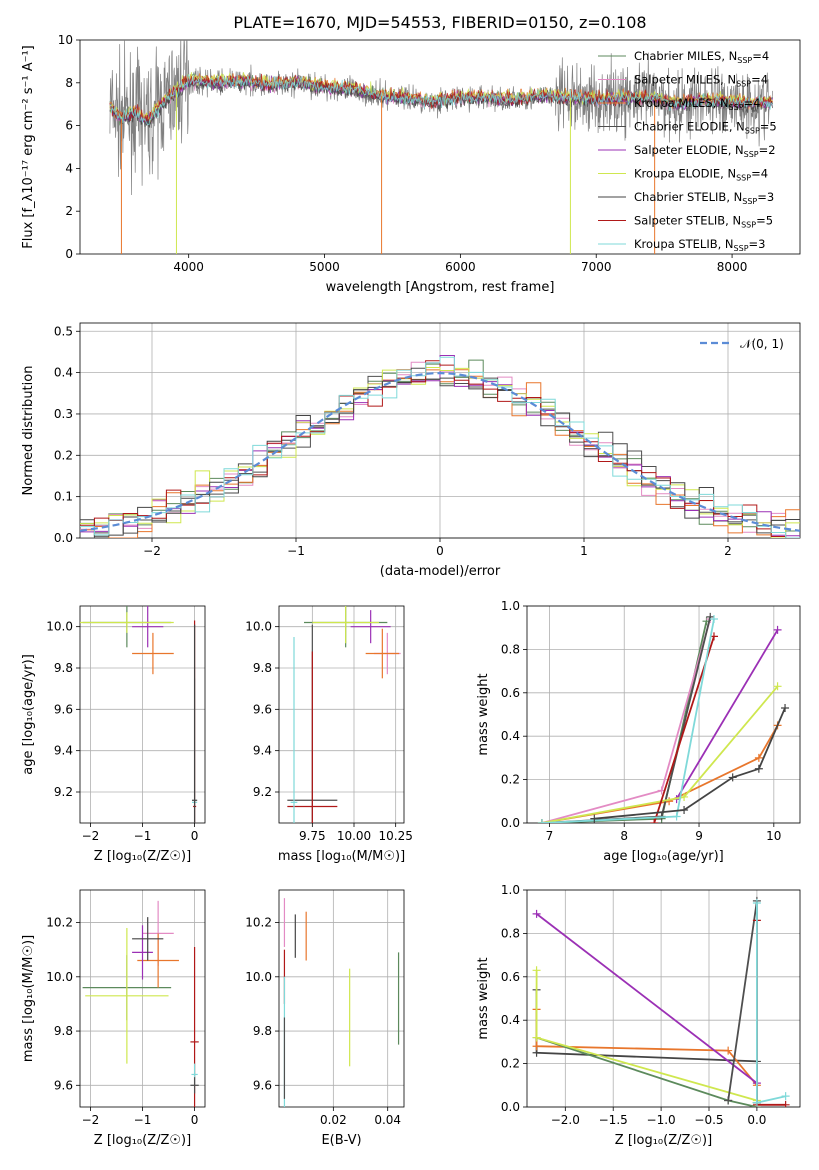 This screenshot has height=1170, width=819. Describe the element at coordinates (312, 836) in the screenshot. I see `x-tick-label: 9.75` at that location.